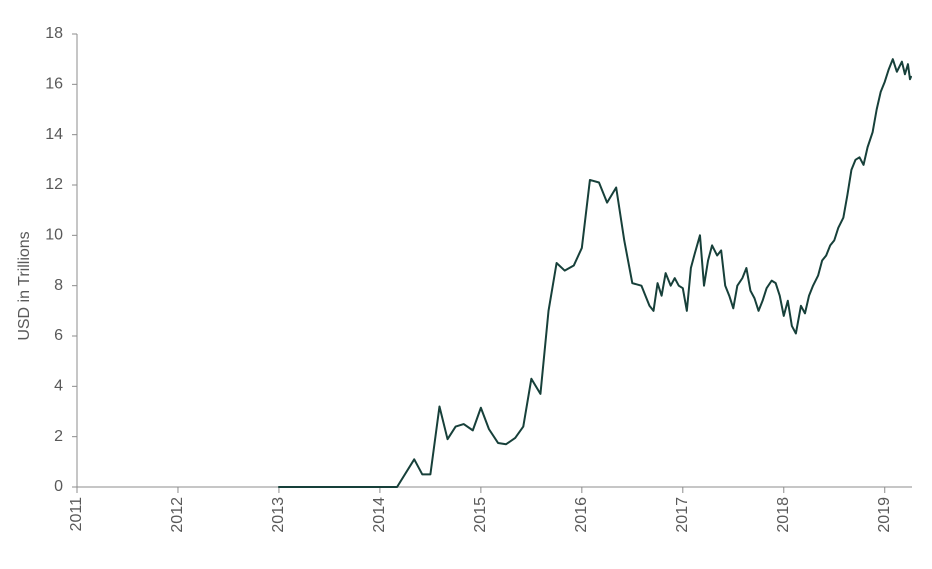  I want to click on y-tick-label: 4, so click(58, 386).